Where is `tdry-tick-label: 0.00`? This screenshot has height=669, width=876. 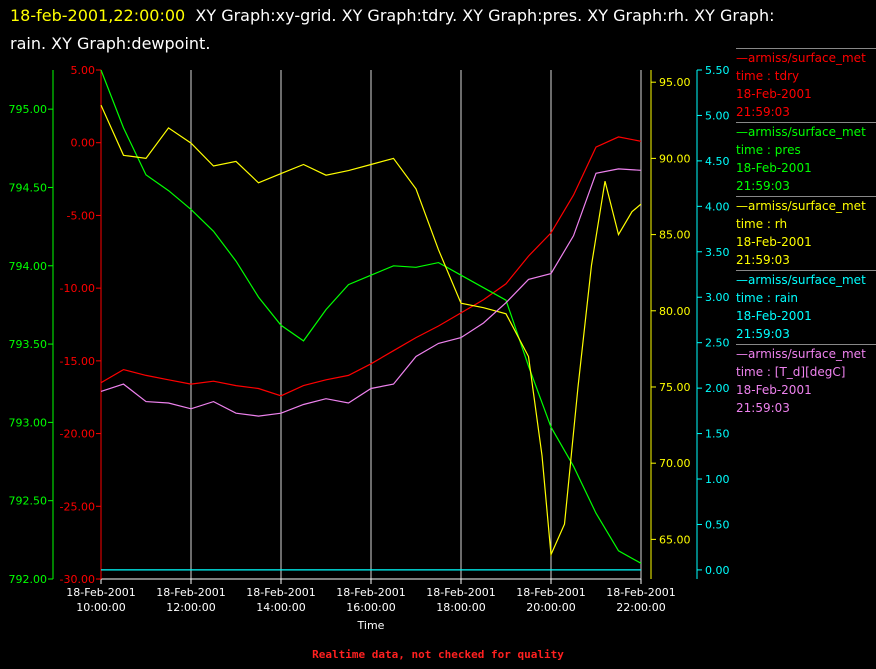
tdry-tick-label: 0.00 is located at coordinates (83, 143).